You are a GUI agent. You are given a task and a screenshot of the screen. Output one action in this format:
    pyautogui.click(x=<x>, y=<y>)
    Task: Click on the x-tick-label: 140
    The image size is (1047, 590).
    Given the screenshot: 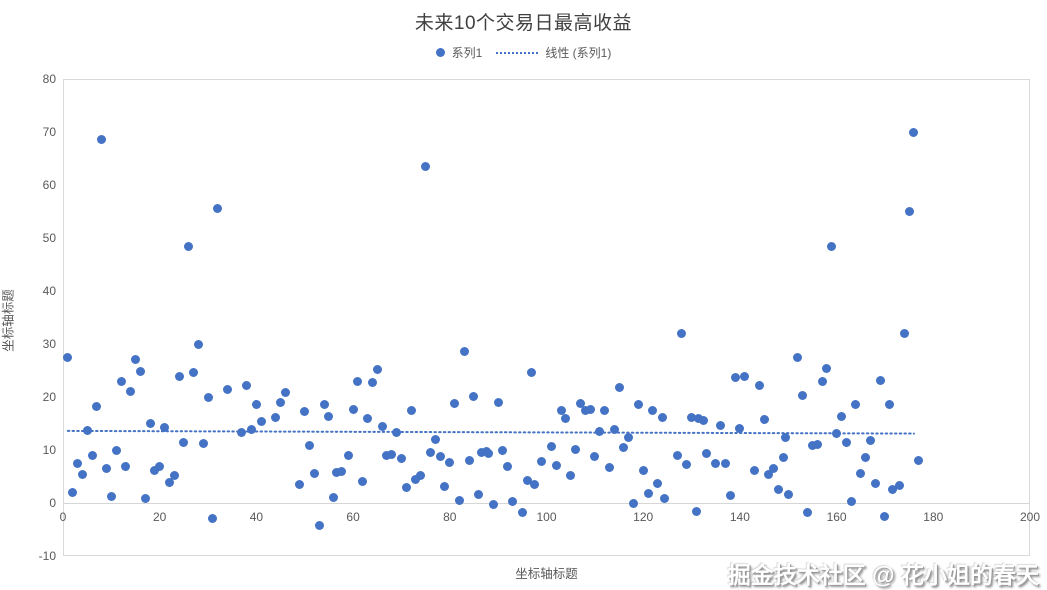 What is the action you would take?
    pyautogui.click(x=739, y=517)
    